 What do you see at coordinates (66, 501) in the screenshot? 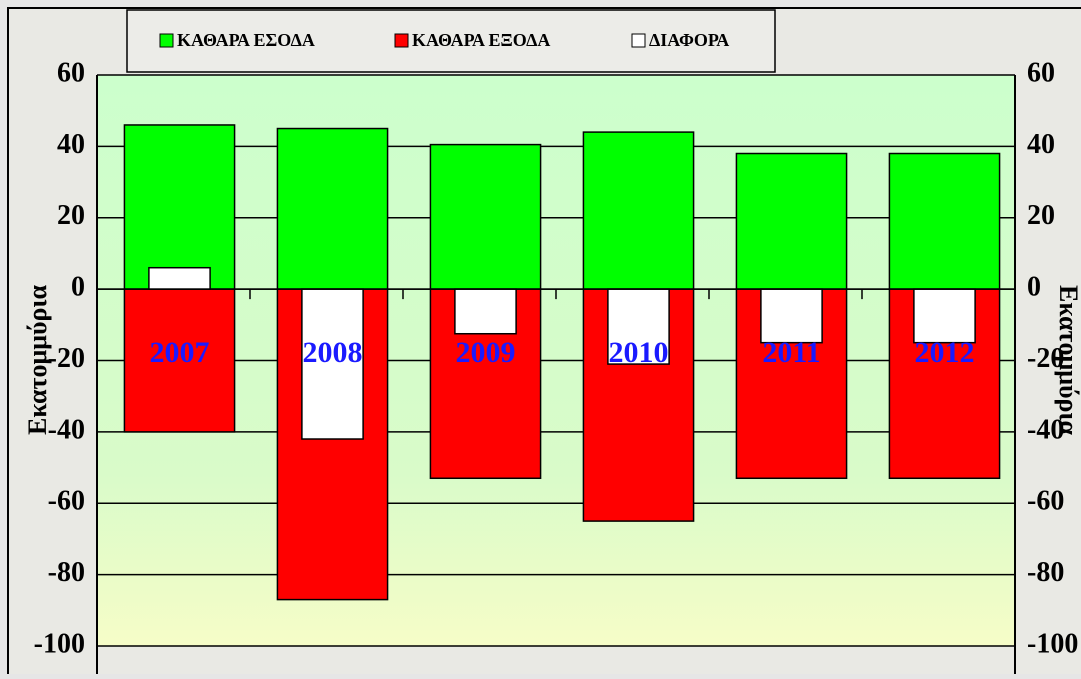
I see `y-tick-label: -60` at bounding box center [66, 501].